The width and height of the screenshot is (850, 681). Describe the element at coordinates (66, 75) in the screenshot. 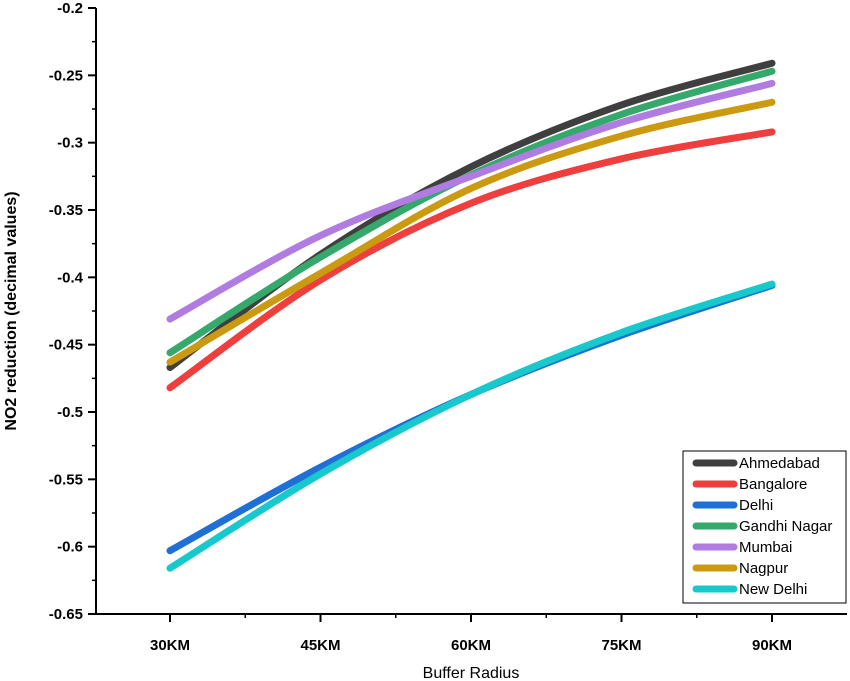

I see `y-tick-label: -0.25` at that location.